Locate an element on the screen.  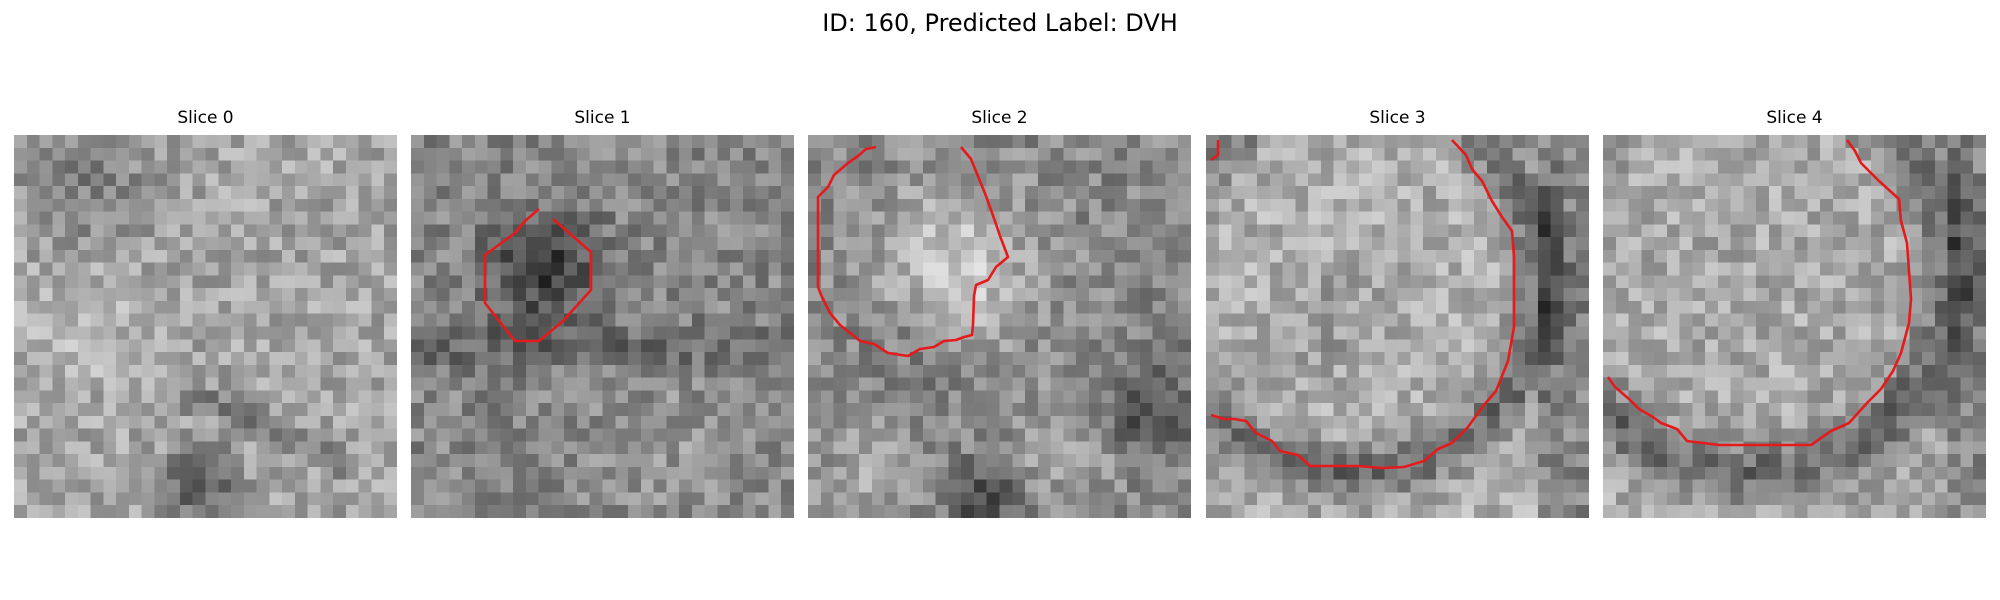
slice-title: Slice 4 is located at coordinates (1794, 118).